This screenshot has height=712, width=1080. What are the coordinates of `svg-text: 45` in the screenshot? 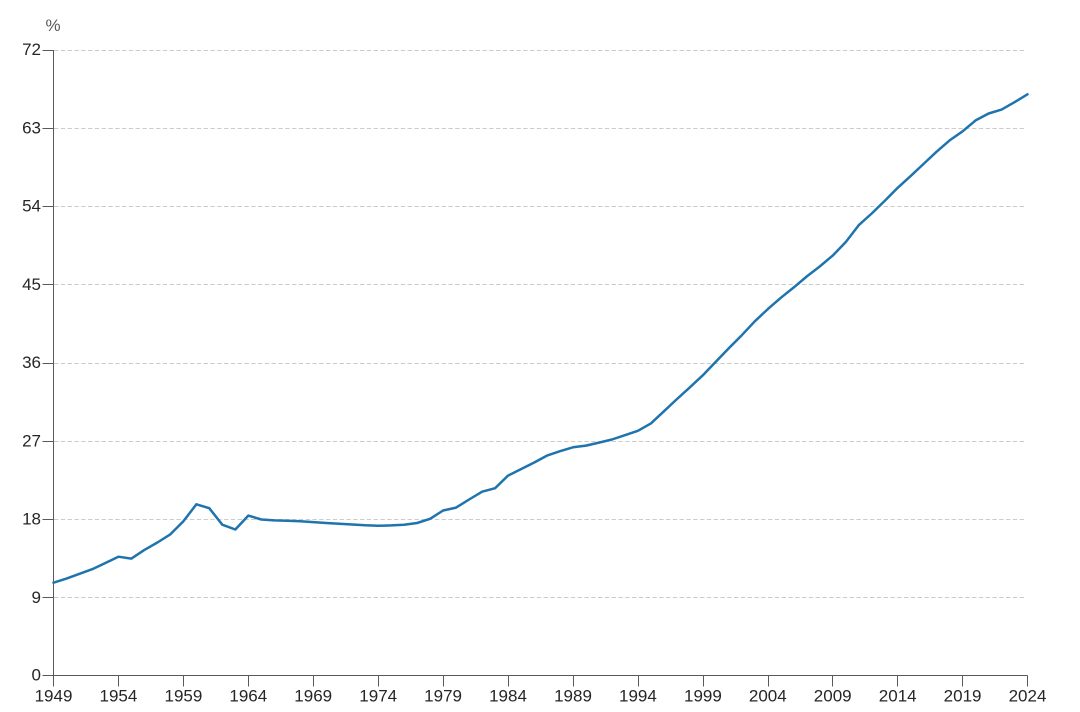 It's located at (31, 284).